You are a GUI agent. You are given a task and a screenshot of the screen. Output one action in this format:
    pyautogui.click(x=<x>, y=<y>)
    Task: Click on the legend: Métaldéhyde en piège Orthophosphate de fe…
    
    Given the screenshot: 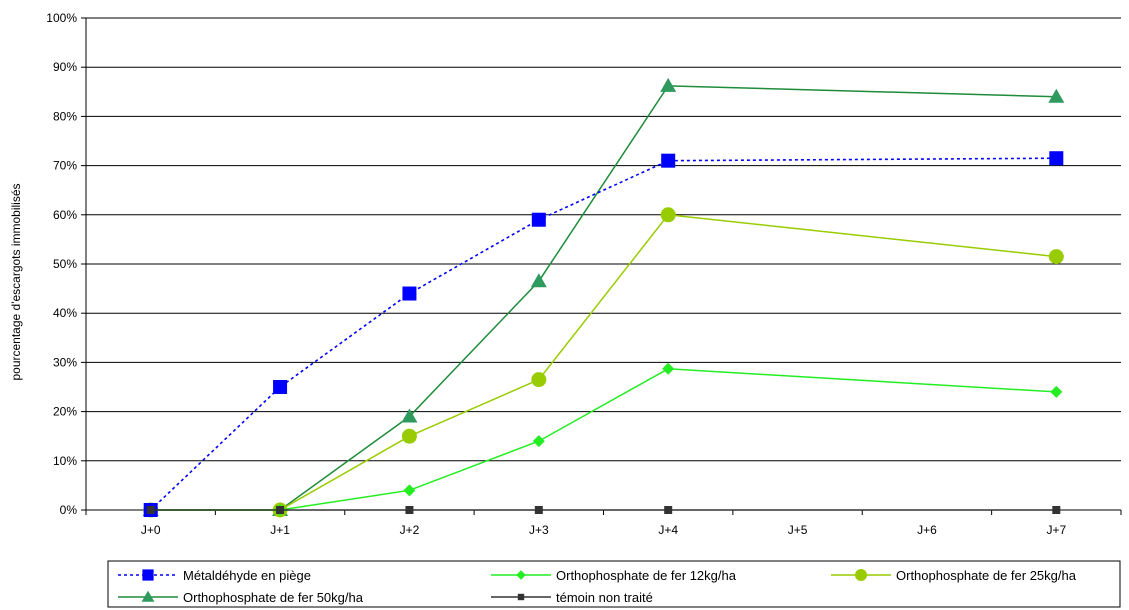 What is the action you would take?
    pyautogui.click(x=614, y=584)
    